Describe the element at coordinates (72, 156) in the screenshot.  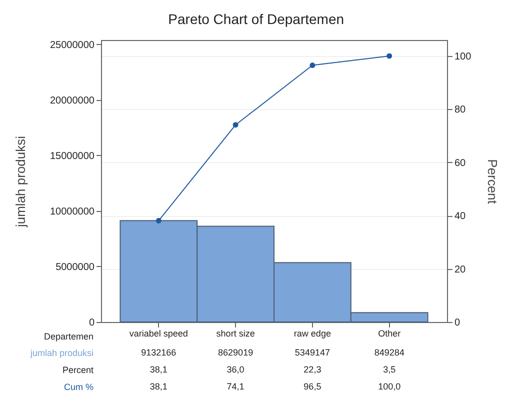
I see `y-tick-label: 15000000` at that location.